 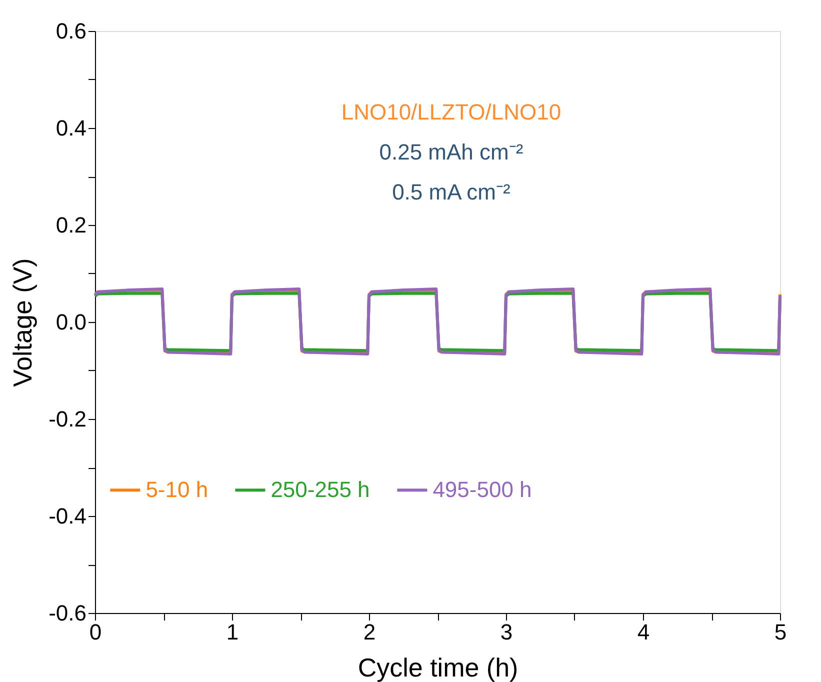 What do you see at coordinates (67, 613) in the screenshot?
I see `y-tick-label: -0.6` at bounding box center [67, 613].